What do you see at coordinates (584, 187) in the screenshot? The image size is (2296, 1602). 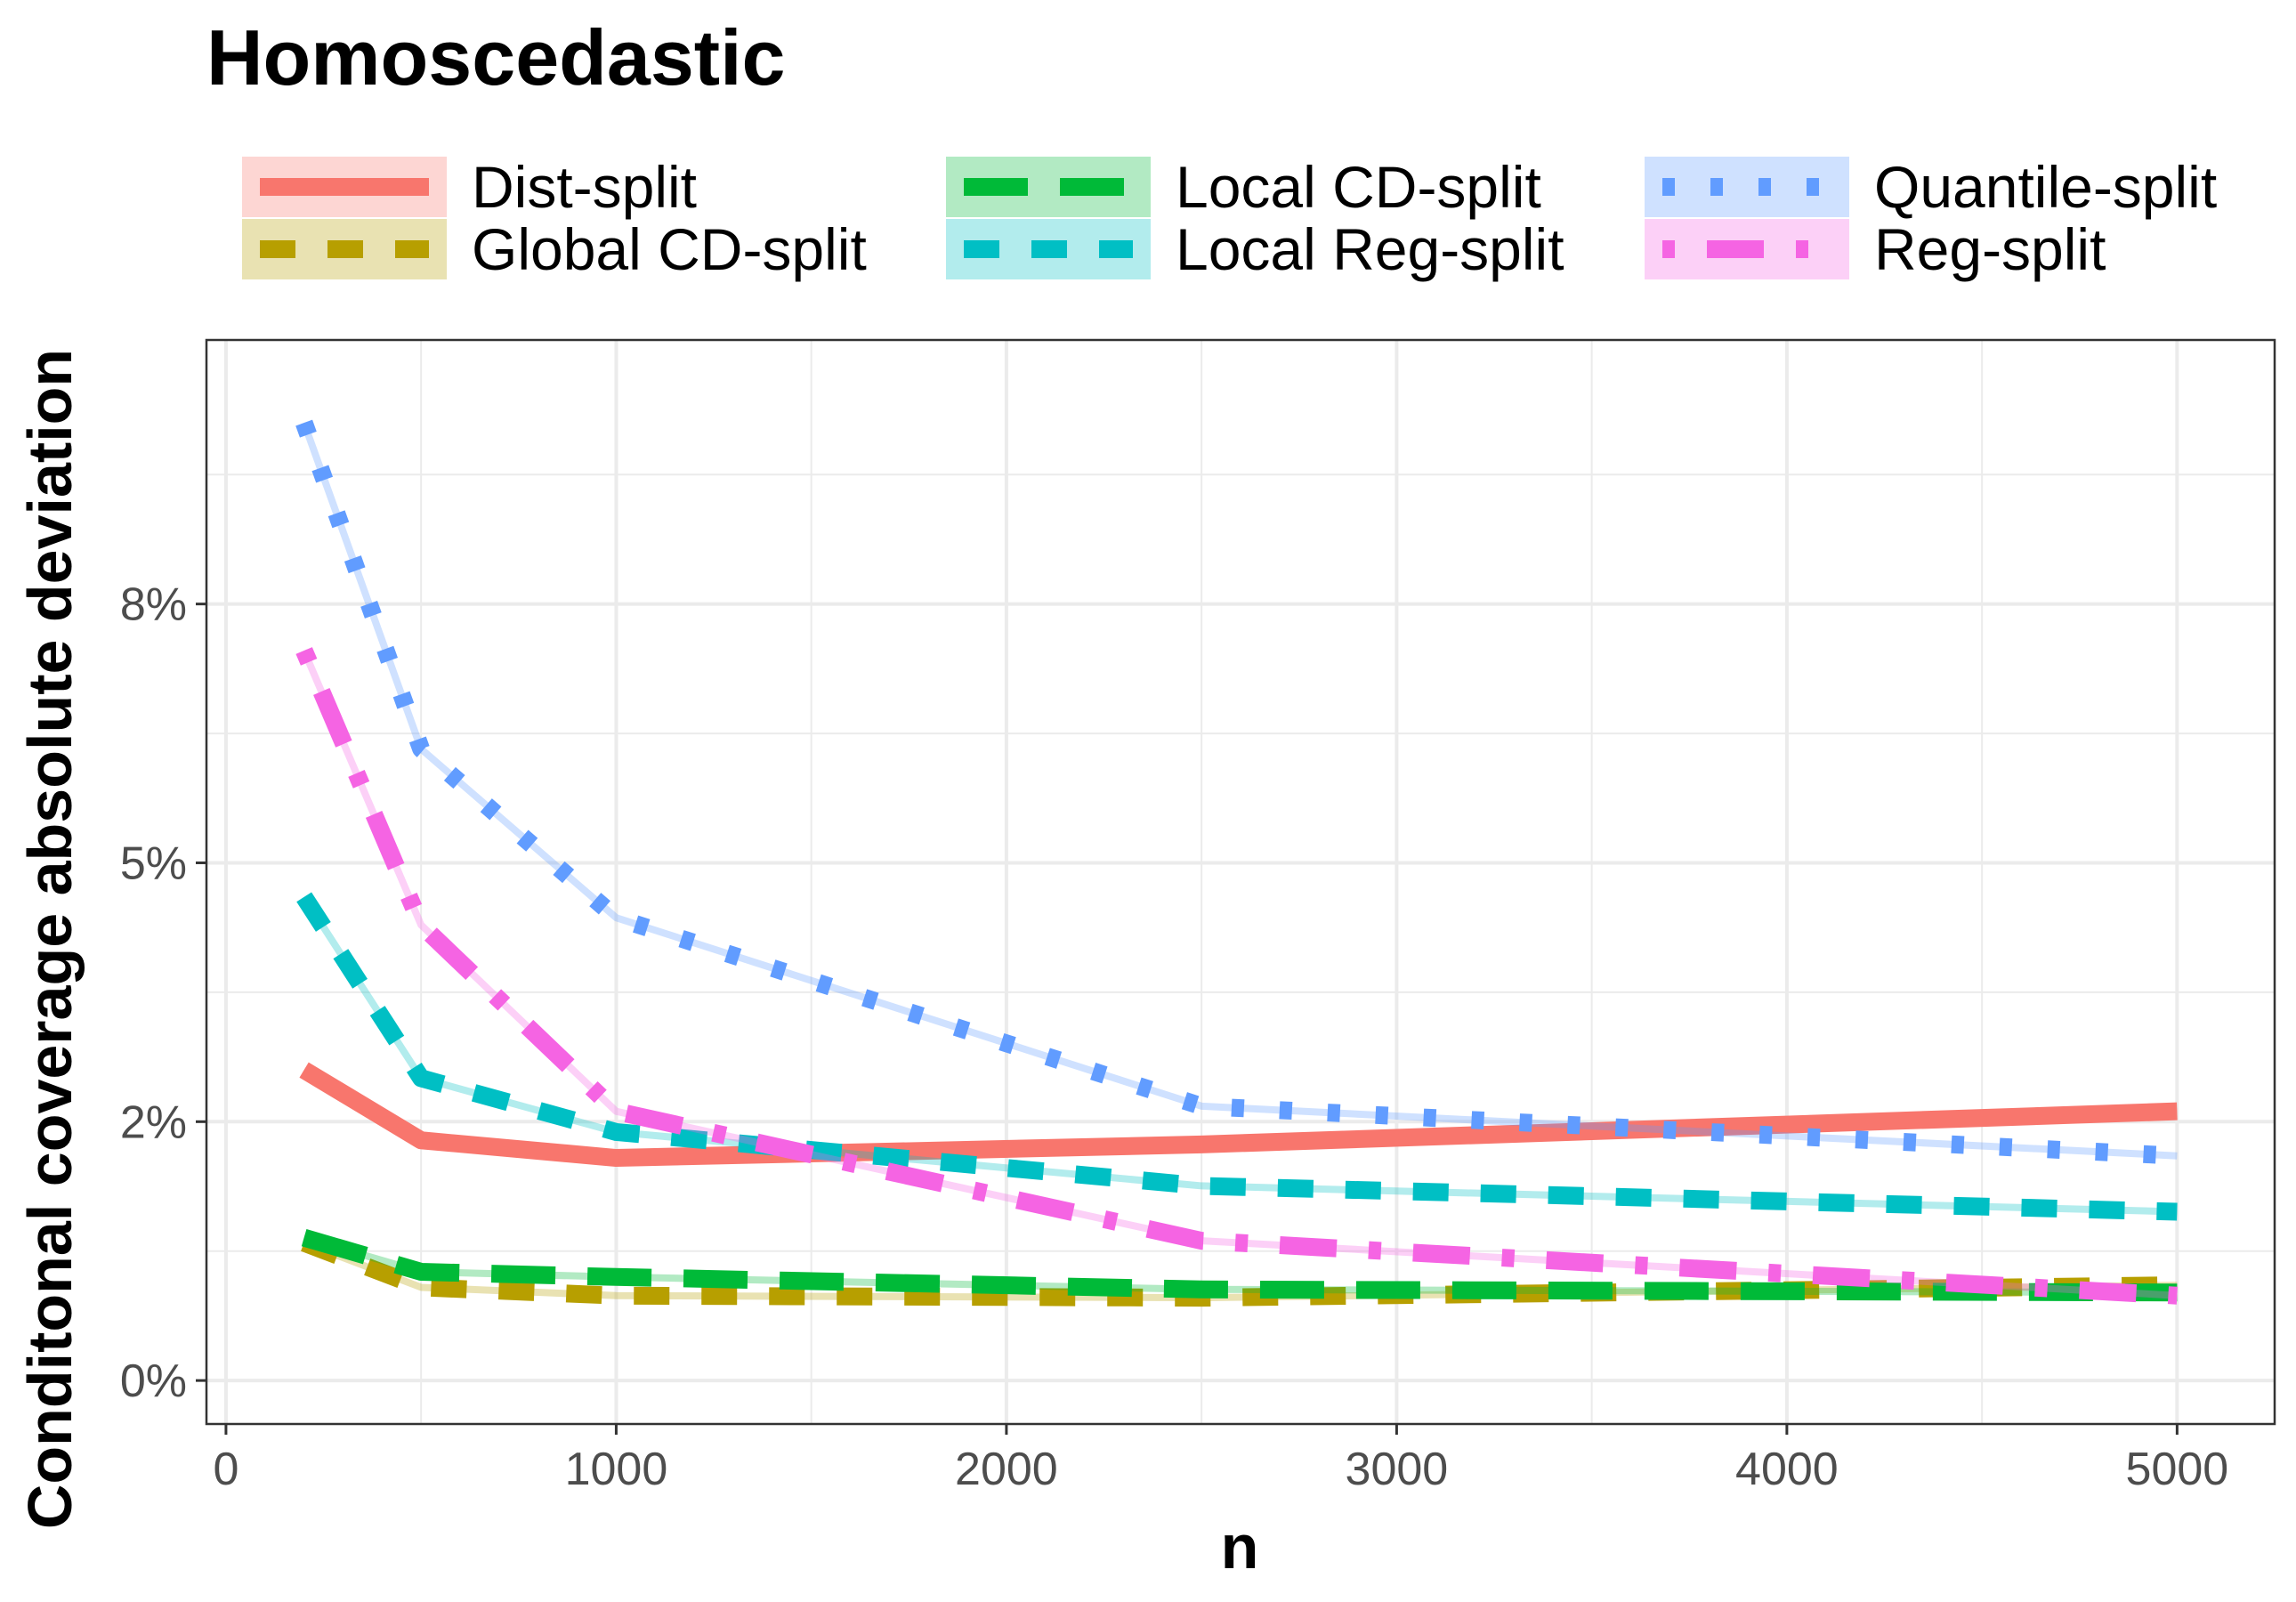 I see `legend-label: Dist-split` at bounding box center [584, 187].